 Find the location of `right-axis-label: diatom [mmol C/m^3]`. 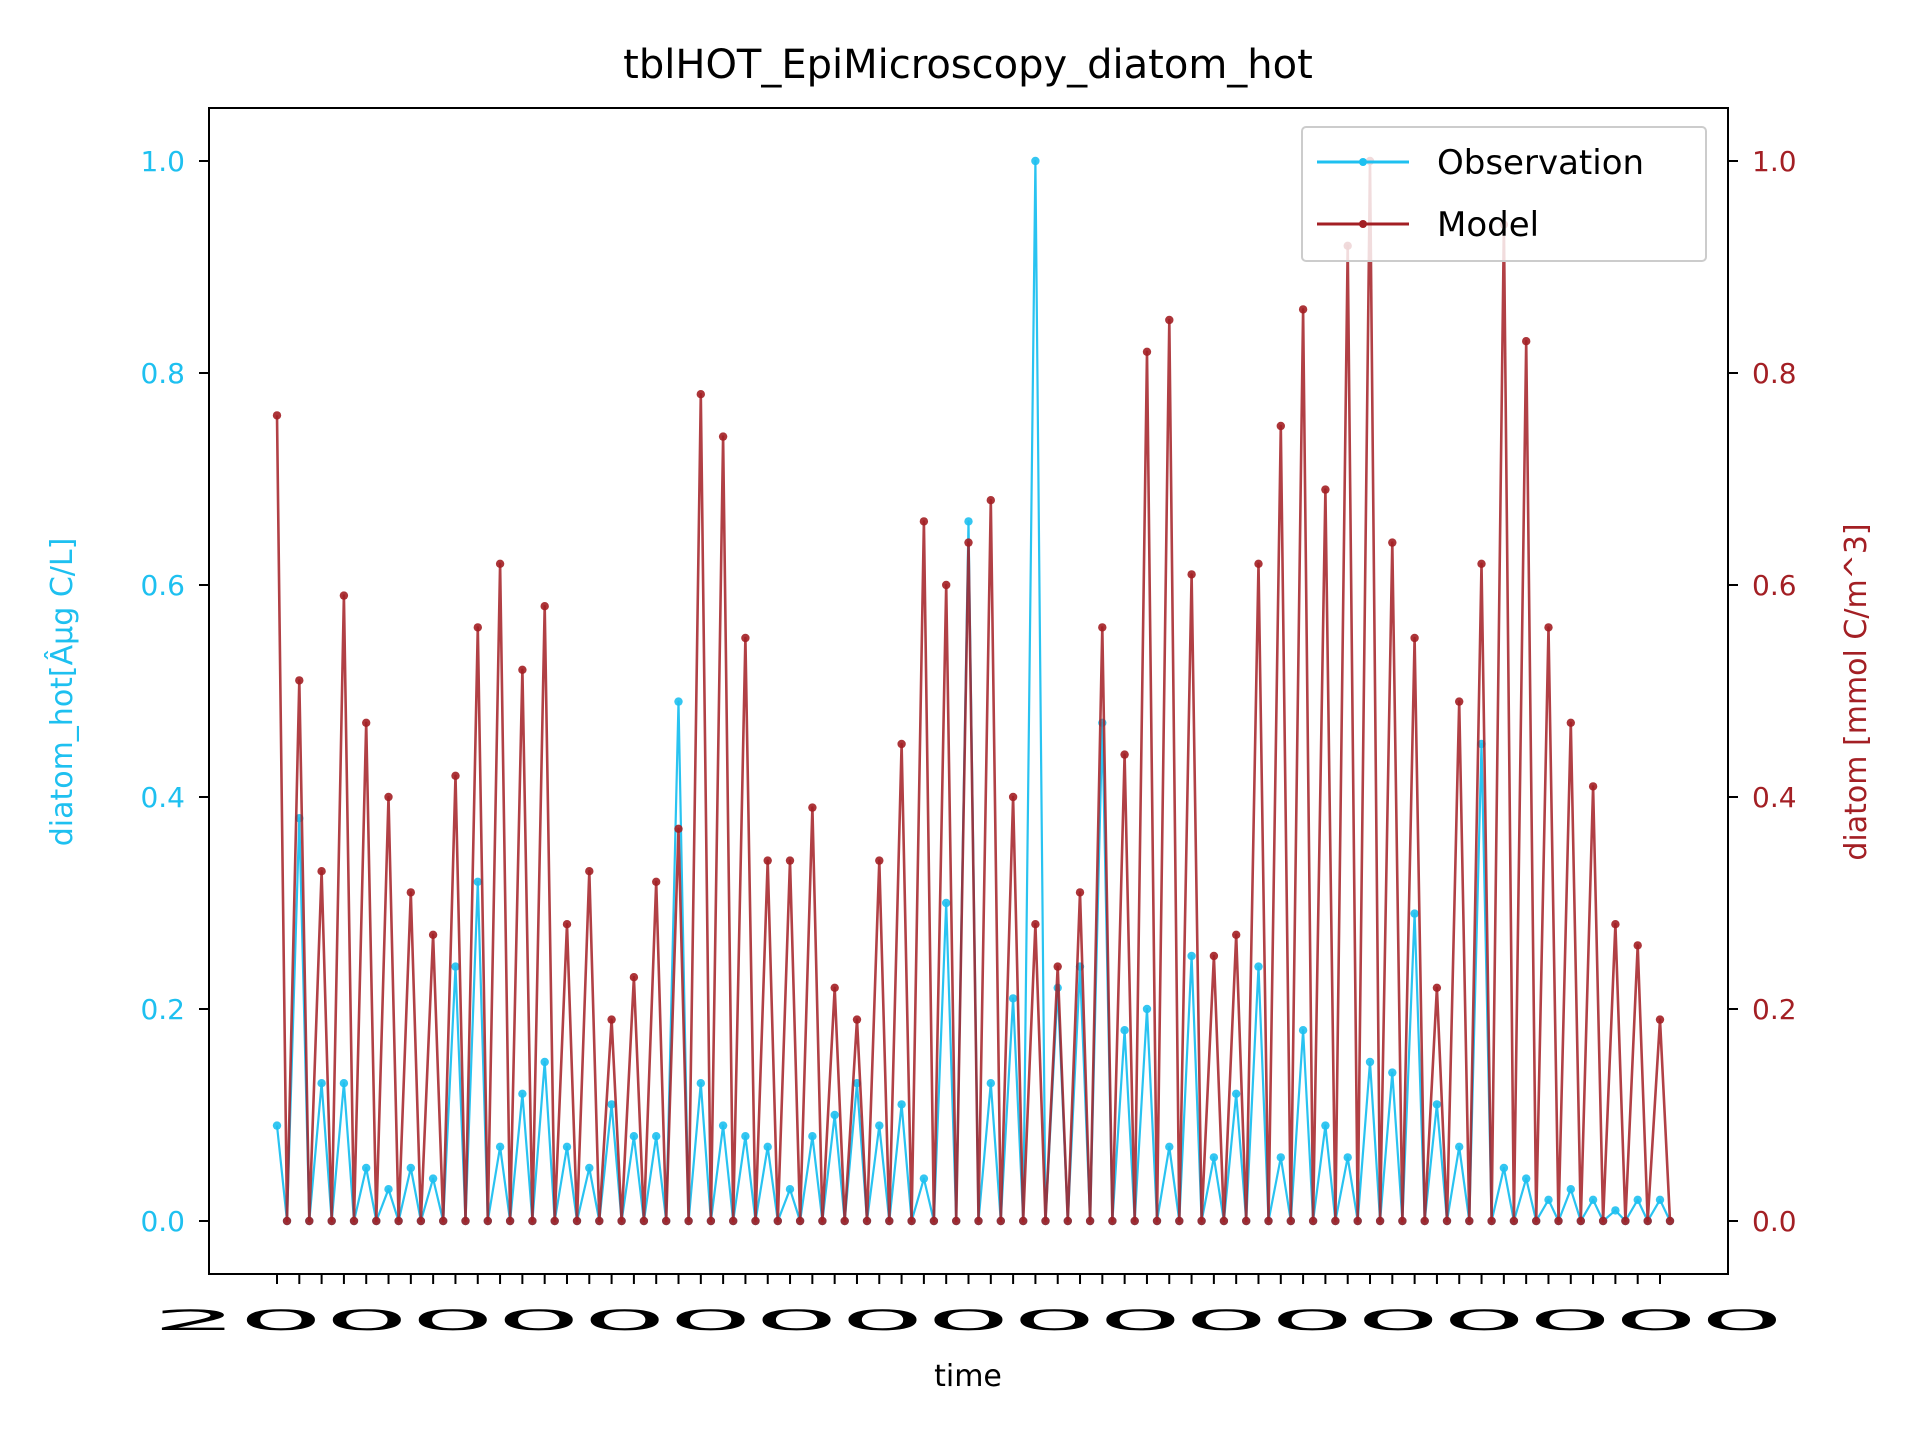

right-axis-label: diatom [mmol C/m^3] is located at coordinates (1856, 691).